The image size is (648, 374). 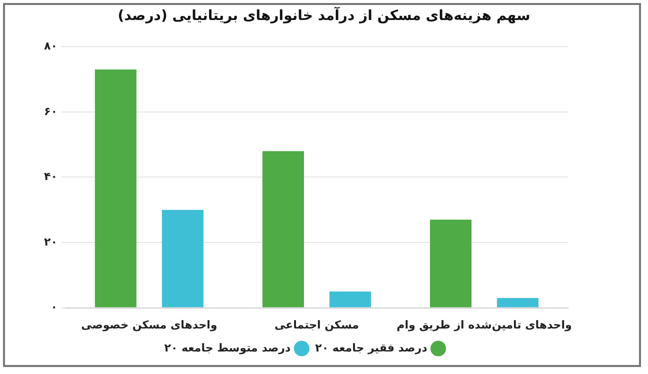 What do you see at coordinates (51, 241) in the screenshot?
I see `y-tick-label: ۲۰` at bounding box center [51, 241].